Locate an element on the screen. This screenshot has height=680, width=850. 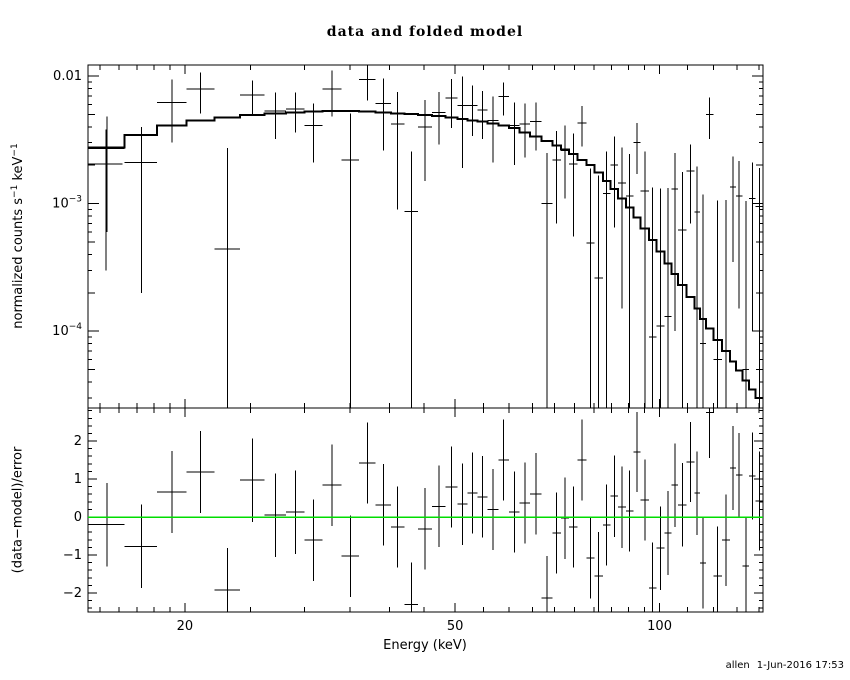
timestamp-user: allen is located at coordinates (737, 665).